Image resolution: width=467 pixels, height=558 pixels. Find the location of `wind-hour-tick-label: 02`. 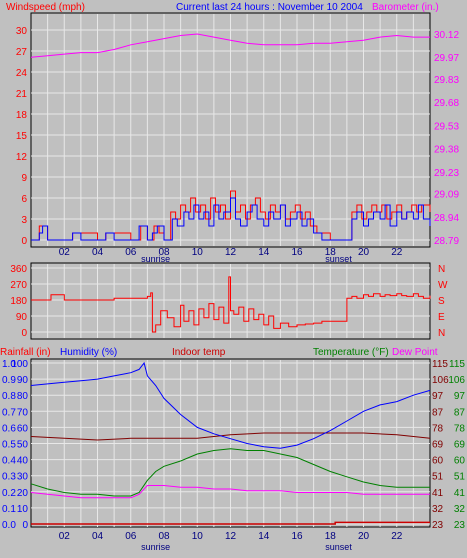

wind-hour-tick-label: 02 is located at coordinates (65, 252).